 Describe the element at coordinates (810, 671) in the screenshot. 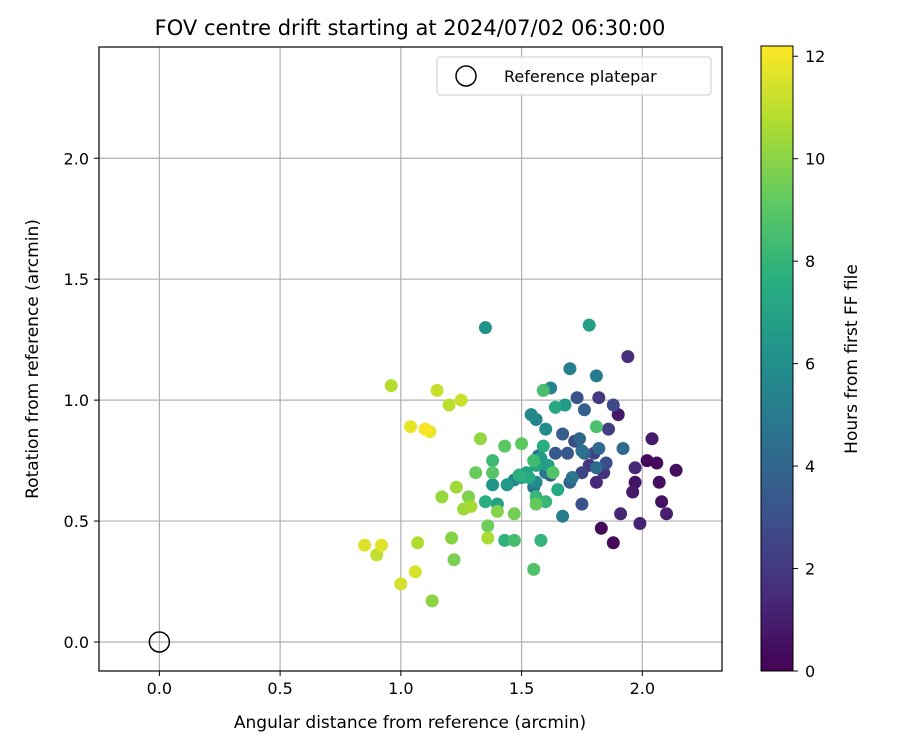

I see `colorbar-tick-label: 0` at that location.